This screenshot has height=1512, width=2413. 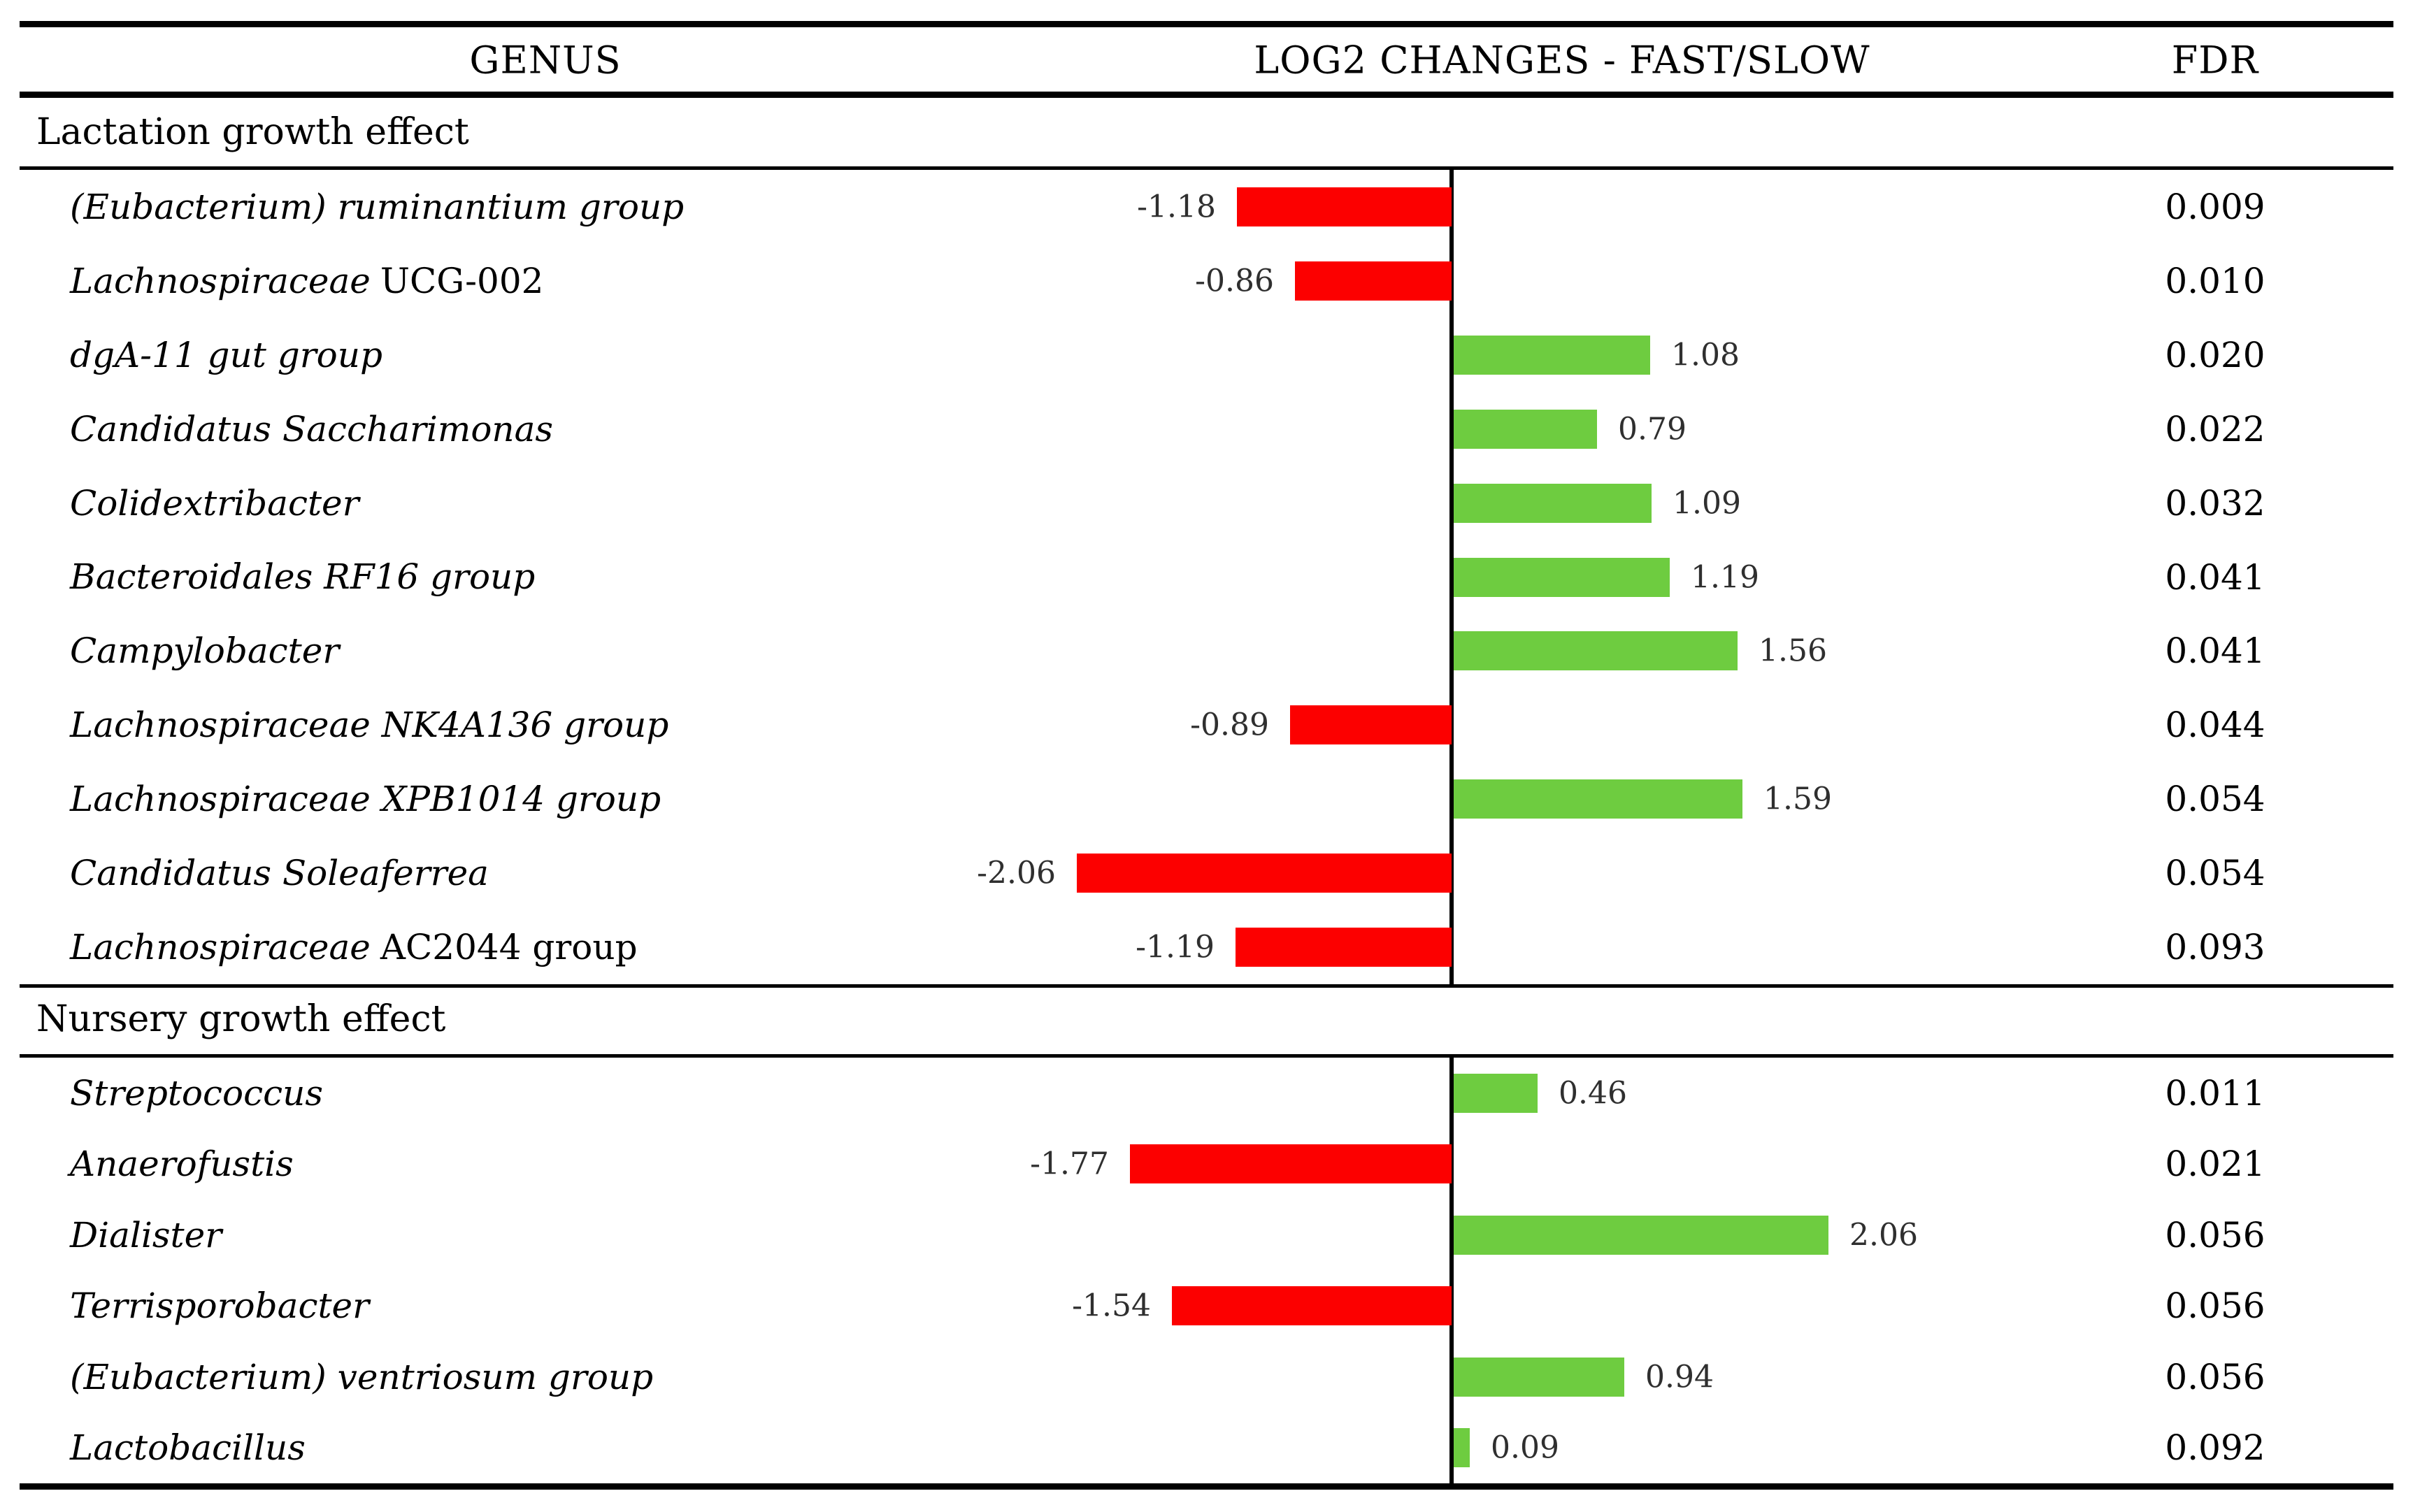 I want to click on genus-label: Colidextribacter, so click(x=214, y=503).